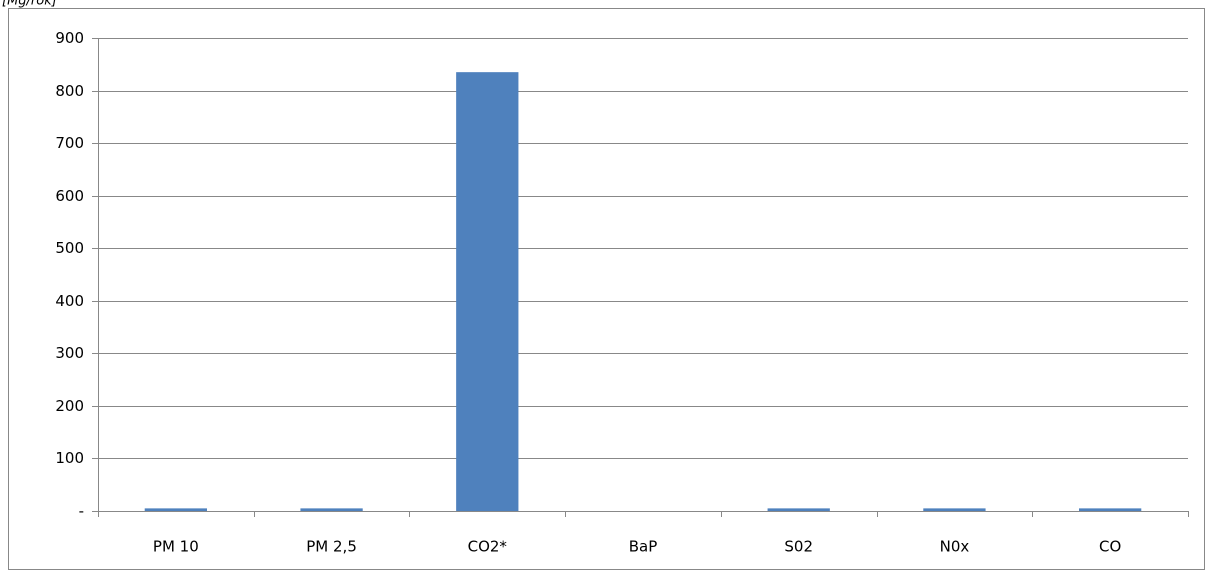 The height and width of the screenshot is (571, 1206). Describe the element at coordinates (176, 547) in the screenshot. I see `x-tick-label: PM 10` at that location.